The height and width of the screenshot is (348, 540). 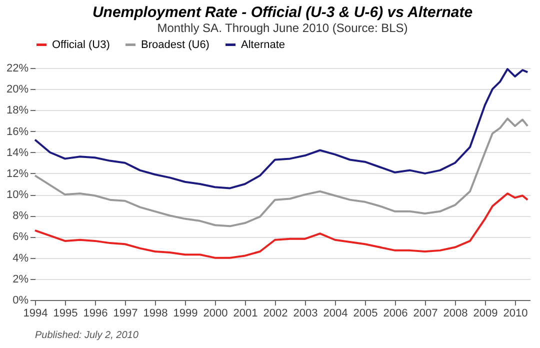 What do you see at coordinates (81, 44) in the screenshot?
I see `legend-label: Official (U3)` at bounding box center [81, 44].